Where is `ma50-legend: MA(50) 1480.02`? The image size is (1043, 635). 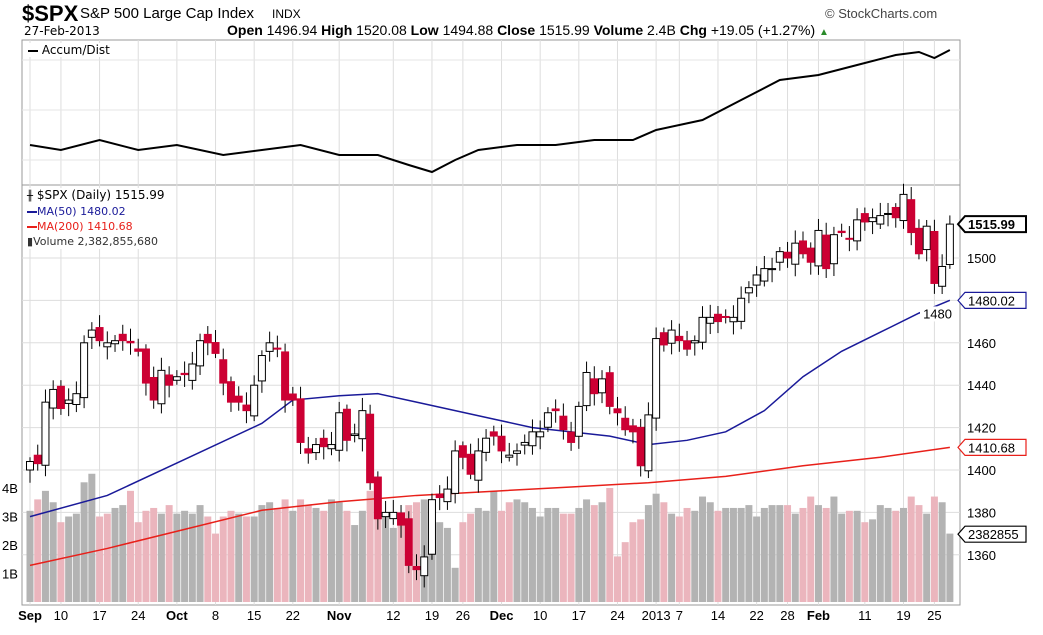 ma50-legend: MA(50) 1480.02 is located at coordinates (81, 211).